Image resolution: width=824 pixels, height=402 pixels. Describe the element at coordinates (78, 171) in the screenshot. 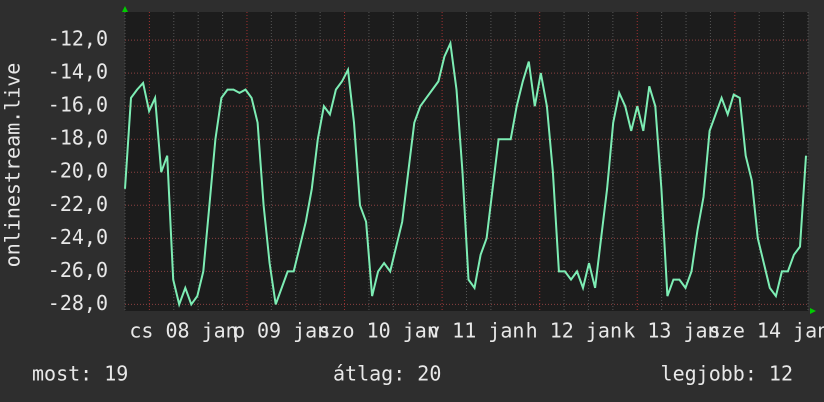

I see `y-tick-label: -20,0` at that location.